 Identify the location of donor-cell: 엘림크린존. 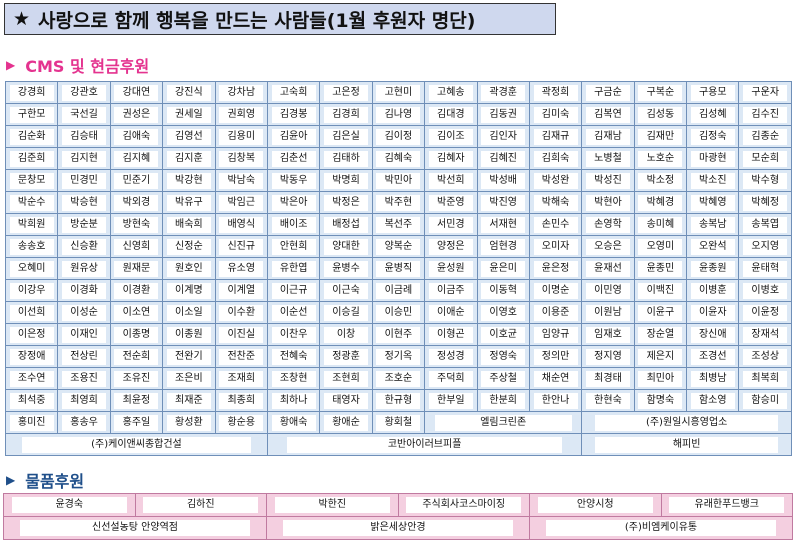
(503, 422).